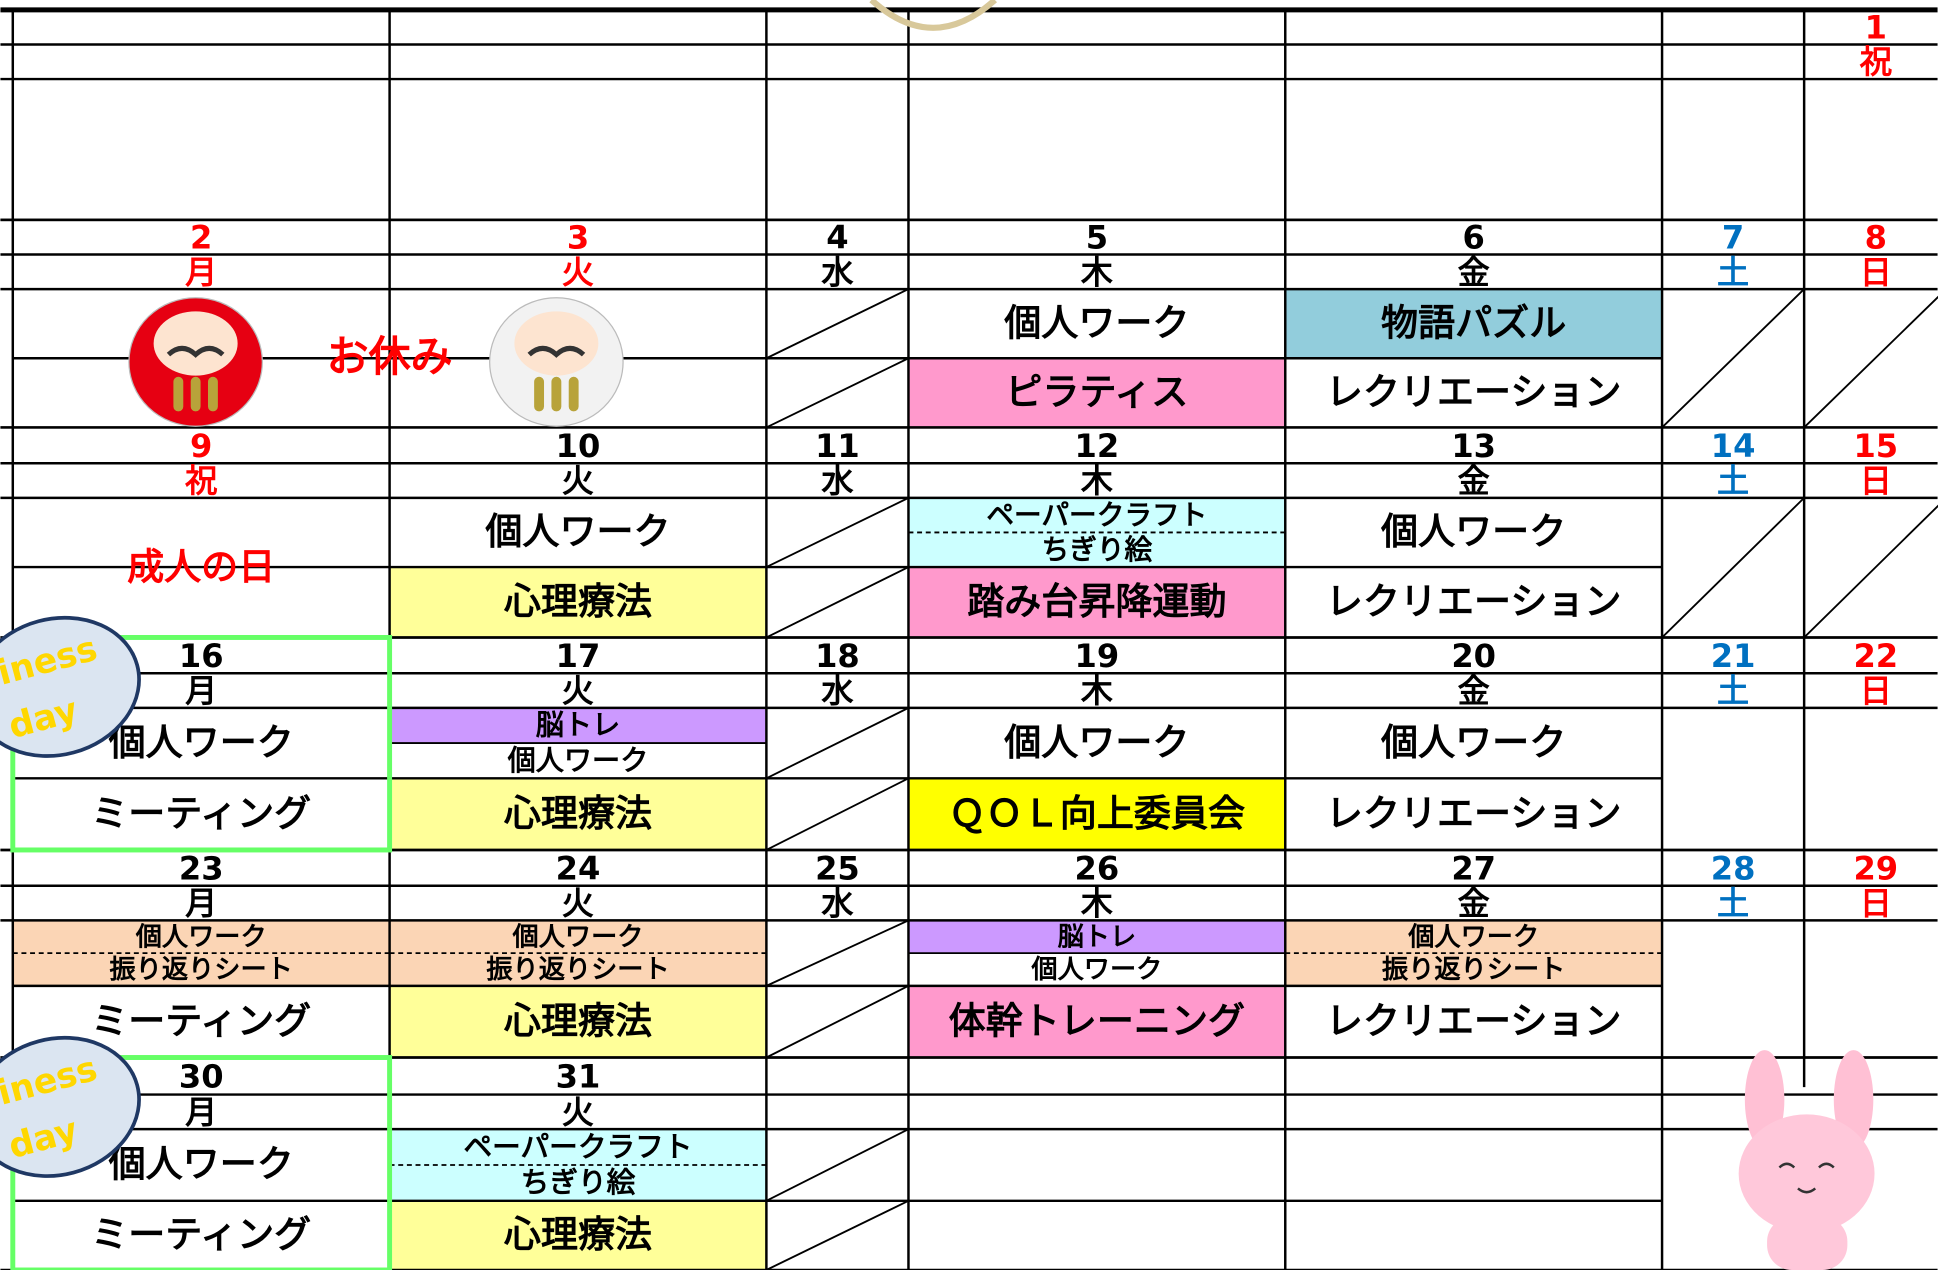  What do you see at coordinates (1733, 868) in the screenshot?
I see `date: 28` at bounding box center [1733, 868].